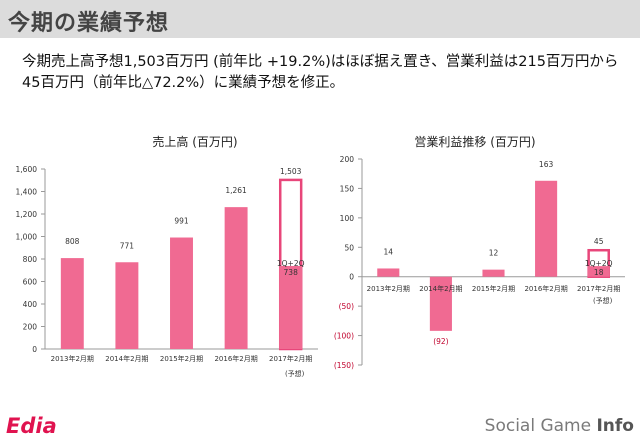 Image resolution: width=640 pixels, height=443 pixels. What do you see at coordinates (127, 245) in the screenshot?
I see `chart0-data-label-2: 771` at bounding box center [127, 245].